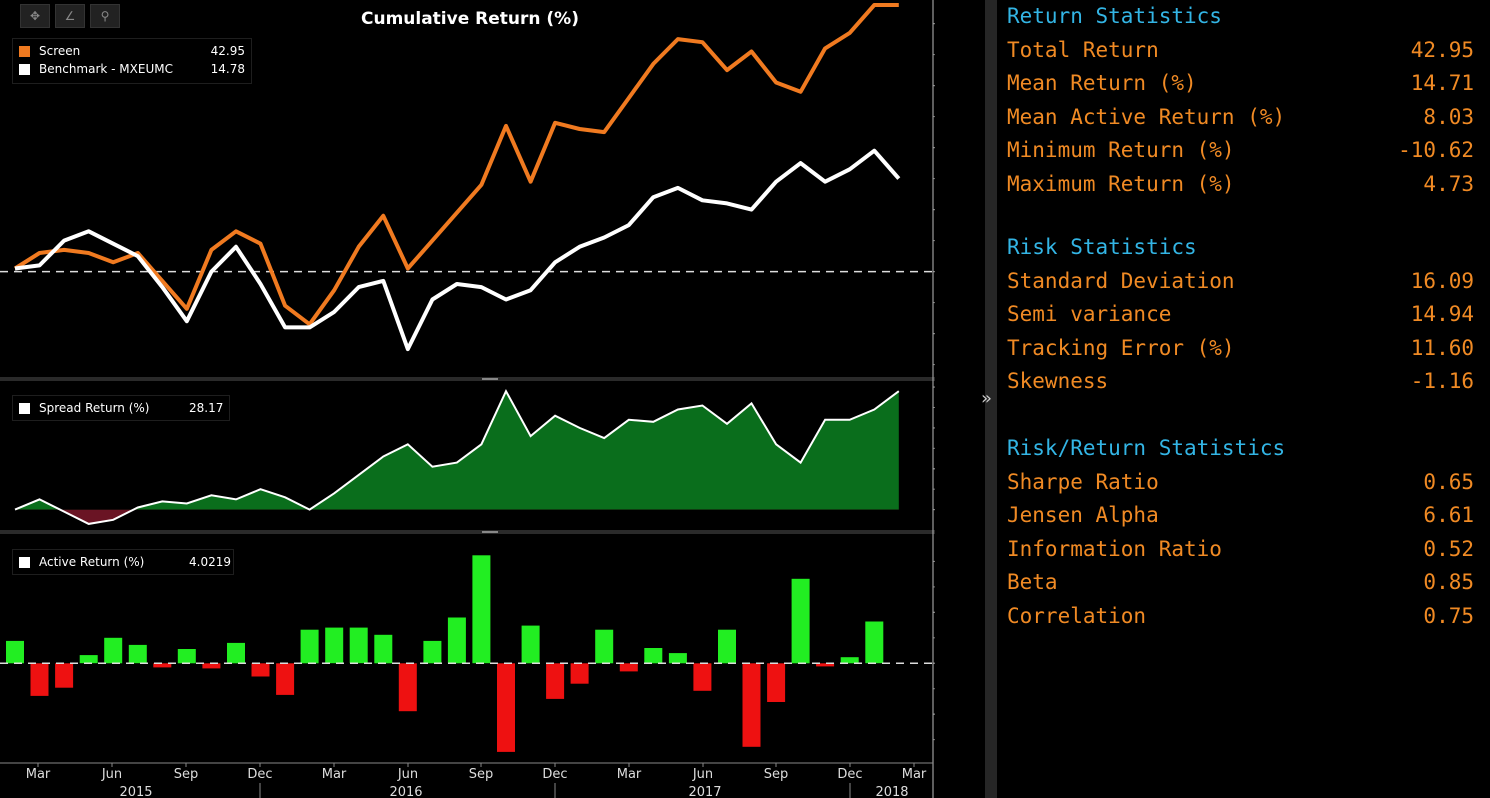 This screenshot has width=1490, height=798. What do you see at coordinates (1102, 247) in the screenshot?
I see `stats-section-title: Risk Statistics` at bounding box center [1102, 247].